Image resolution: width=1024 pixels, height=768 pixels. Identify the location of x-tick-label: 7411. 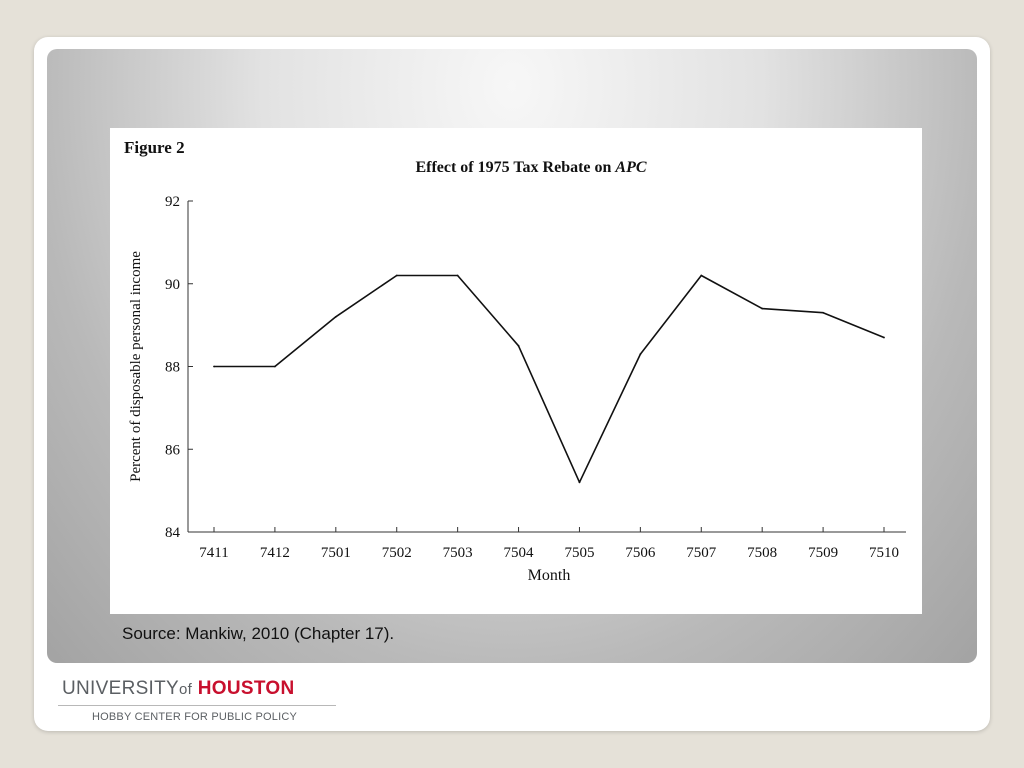
(213, 553).